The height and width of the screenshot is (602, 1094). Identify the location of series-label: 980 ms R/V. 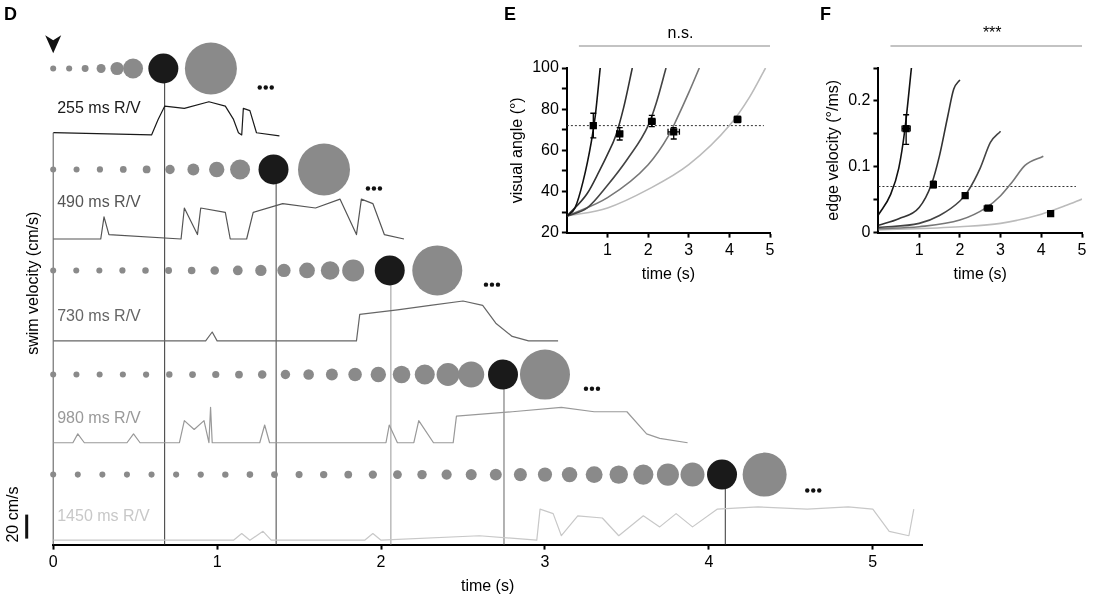
(99, 418).